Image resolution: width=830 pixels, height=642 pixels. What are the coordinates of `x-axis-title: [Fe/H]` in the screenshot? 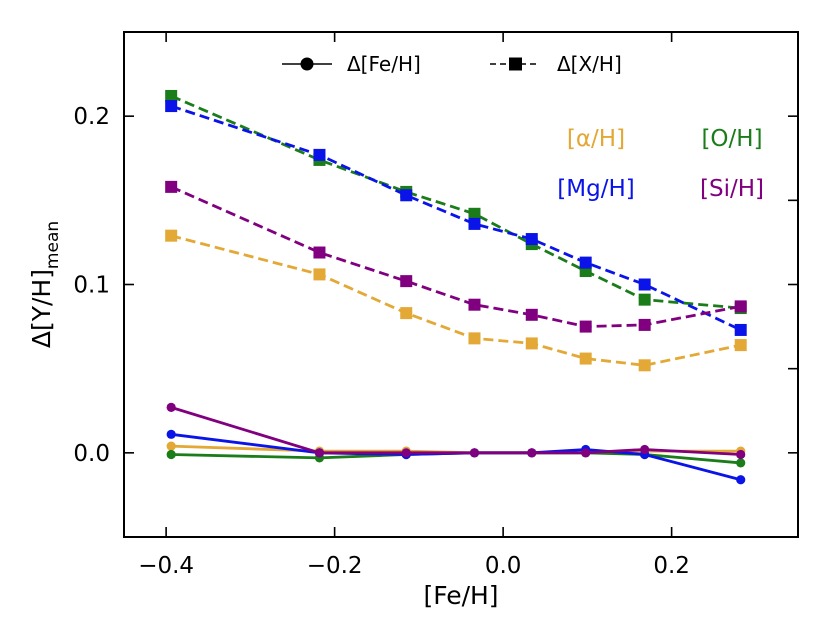 It's located at (460, 595).